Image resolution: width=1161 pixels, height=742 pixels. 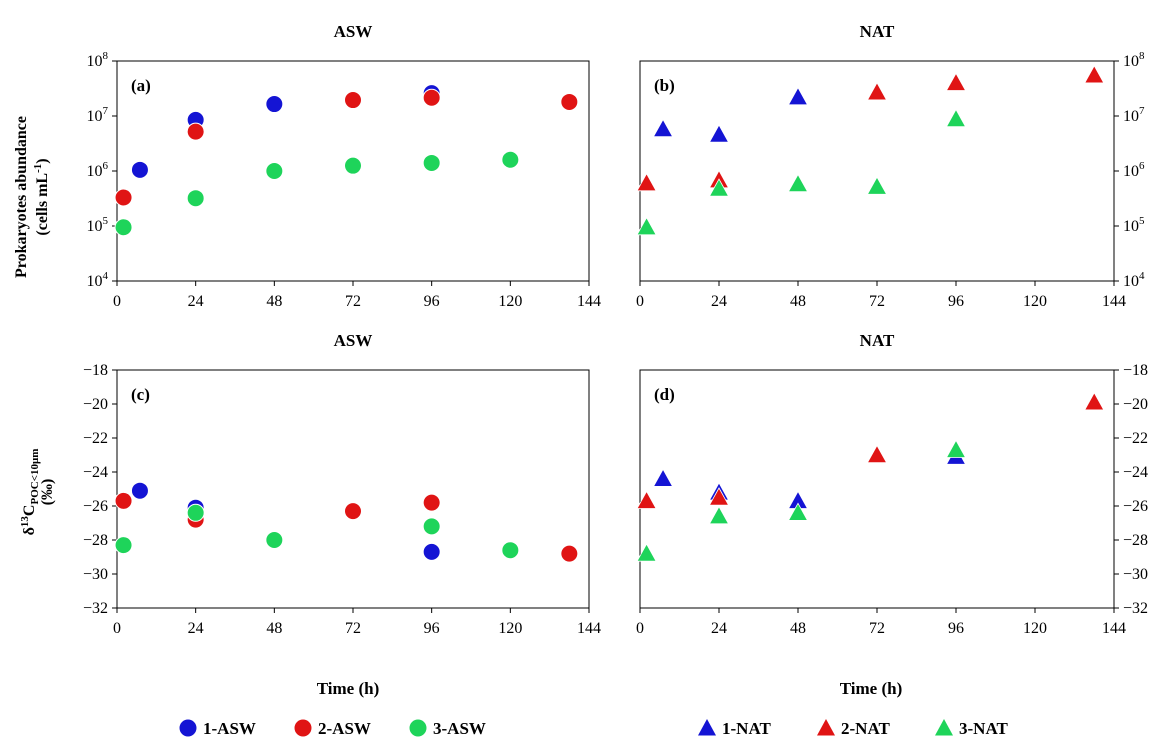 I want to click on y-title-permil: (‰), so click(x=47, y=492).